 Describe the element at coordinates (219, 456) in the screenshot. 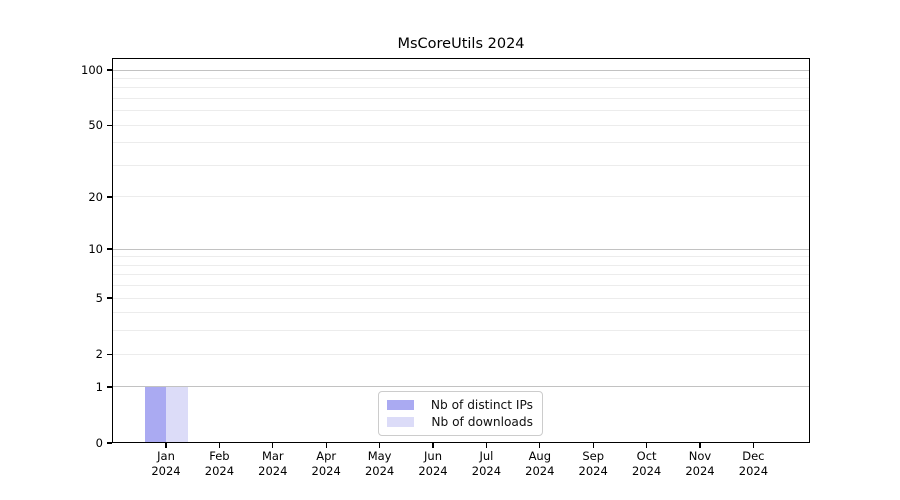

I see `x-label-month: Feb` at that location.